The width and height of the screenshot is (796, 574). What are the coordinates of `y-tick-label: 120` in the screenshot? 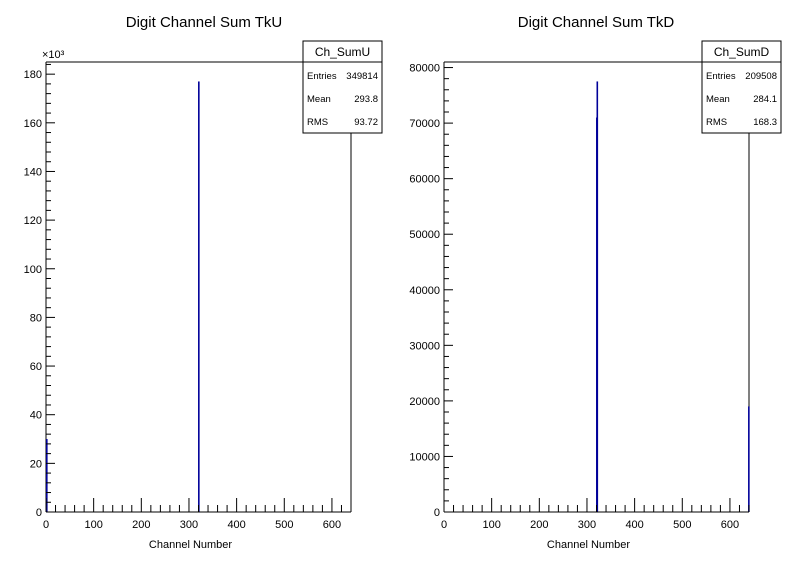 It's located at (33, 221).